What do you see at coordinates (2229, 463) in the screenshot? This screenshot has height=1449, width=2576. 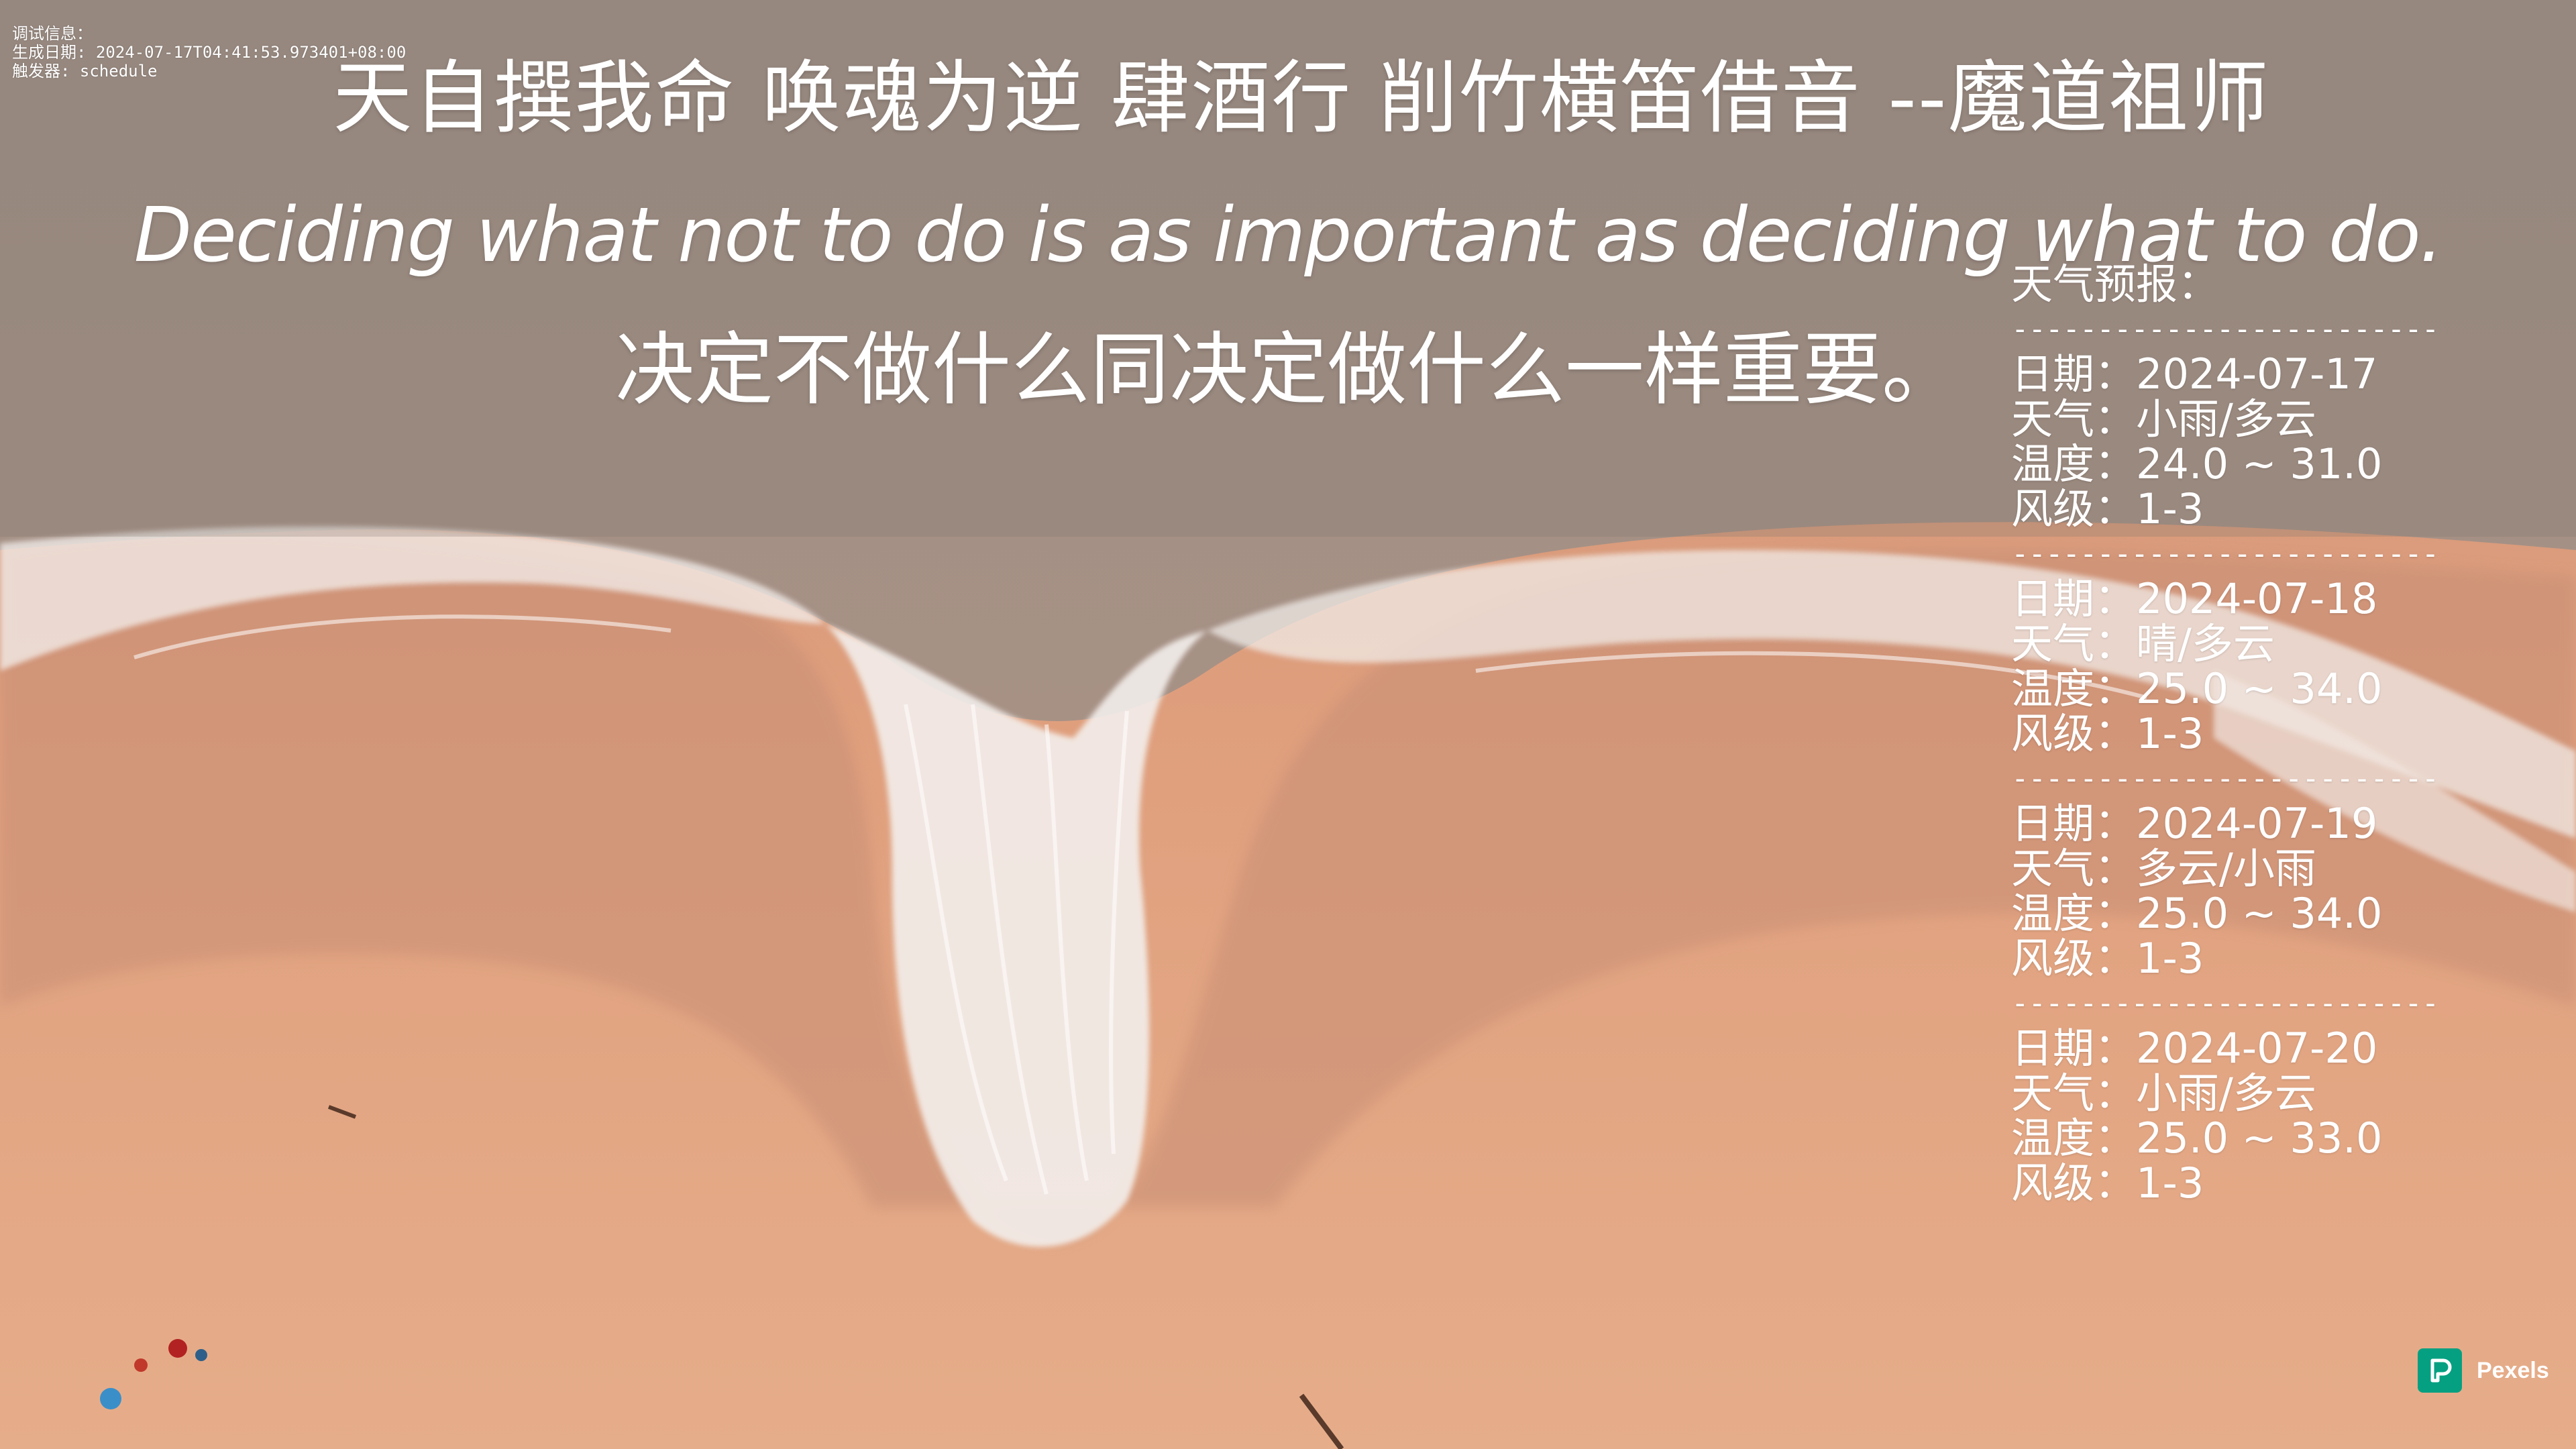 I see `weather-temperature: 温度：24.0 ~ 31.0` at bounding box center [2229, 463].